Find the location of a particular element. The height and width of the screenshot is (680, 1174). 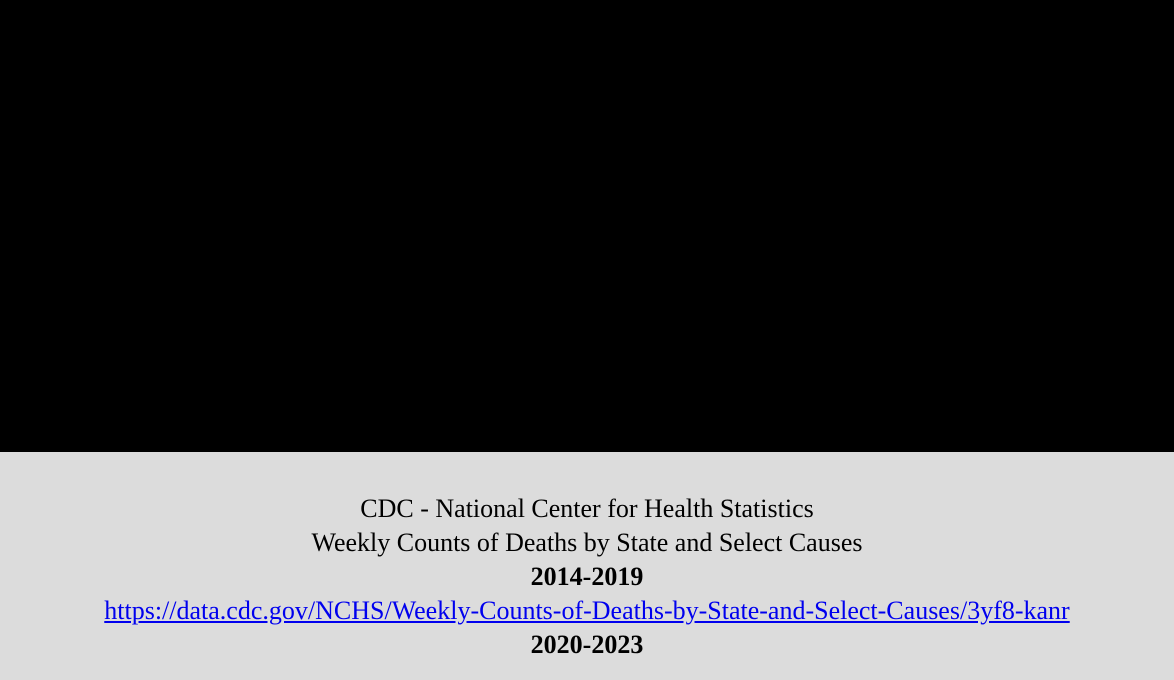

period-heading: 2020-2023 is located at coordinates (587, 644).